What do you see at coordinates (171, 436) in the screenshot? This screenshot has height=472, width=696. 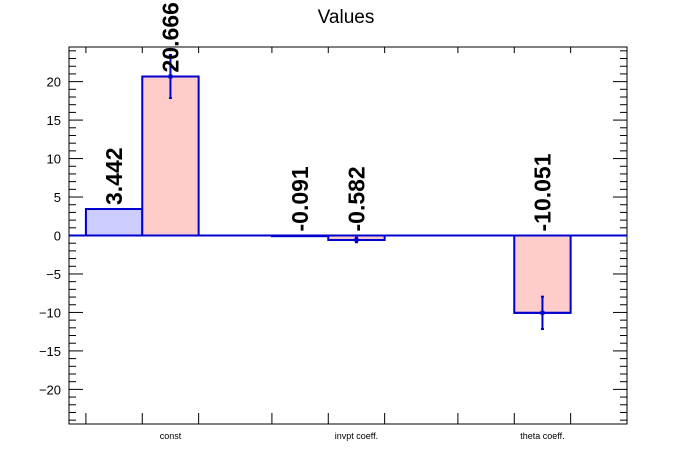 I see `x-category-label: const` at bounding box center [171, 436].